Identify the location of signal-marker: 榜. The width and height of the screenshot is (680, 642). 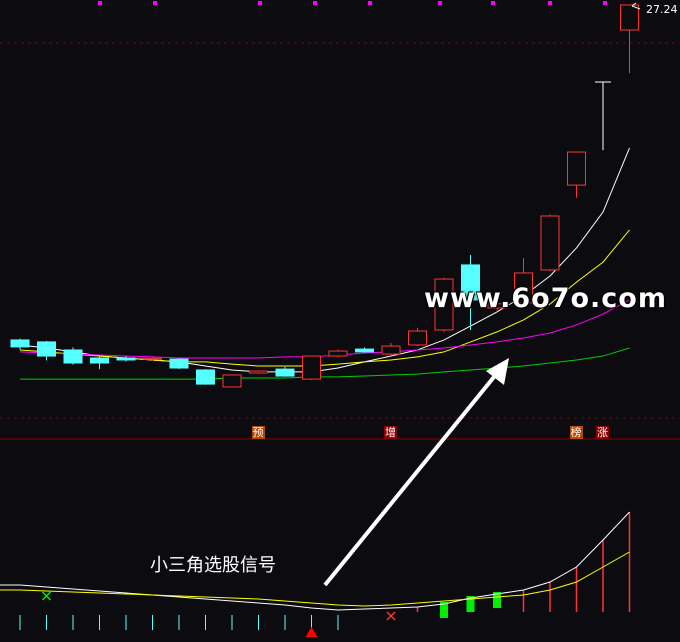
(576, 432).